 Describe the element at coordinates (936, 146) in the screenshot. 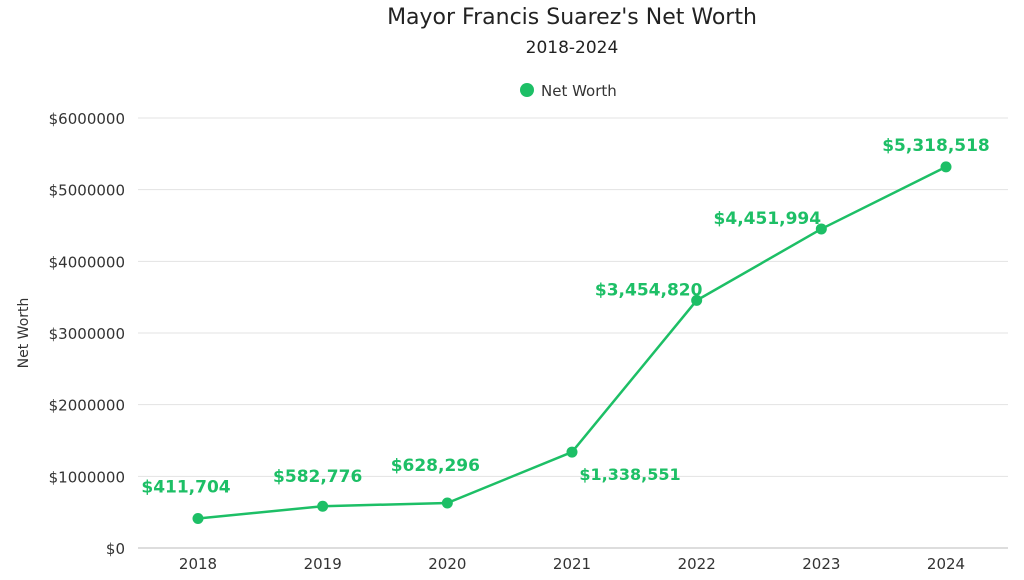

I see `data-label: $5,318,518` at that location.